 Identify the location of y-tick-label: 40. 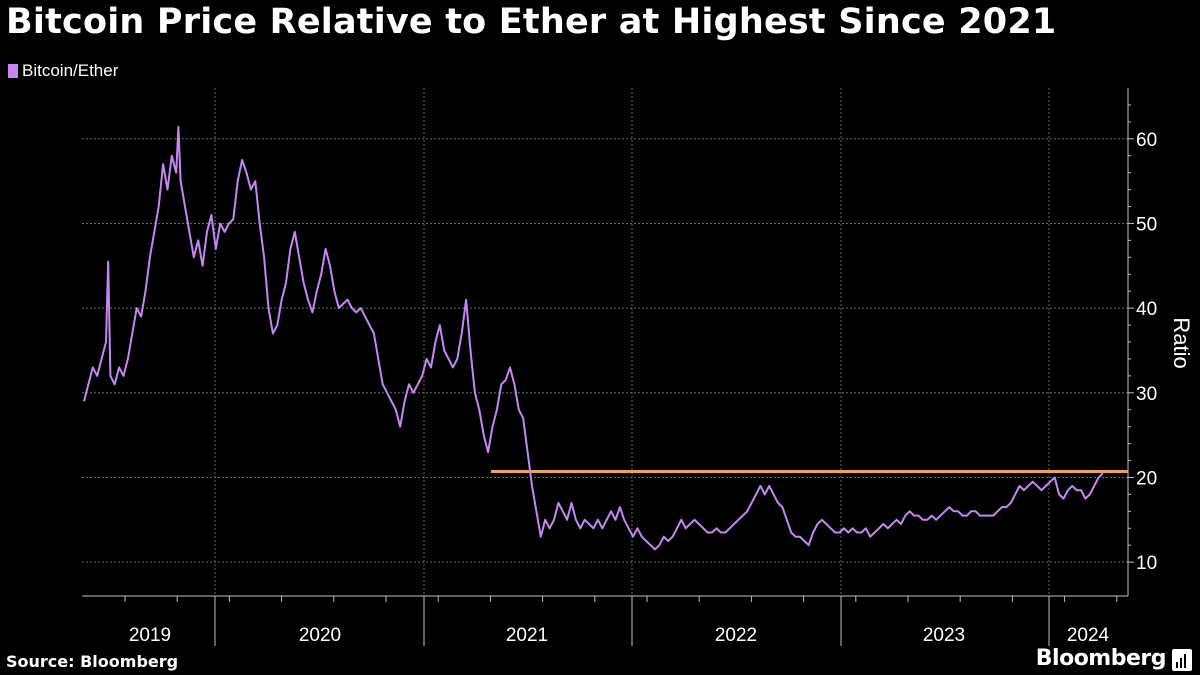
(1146, 309).